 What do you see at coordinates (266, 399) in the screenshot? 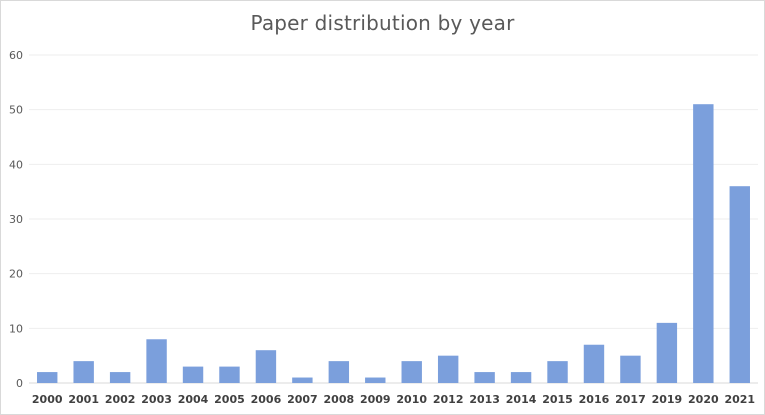
I see `x-tick-label: 2006` at bounding box center [266, 399].